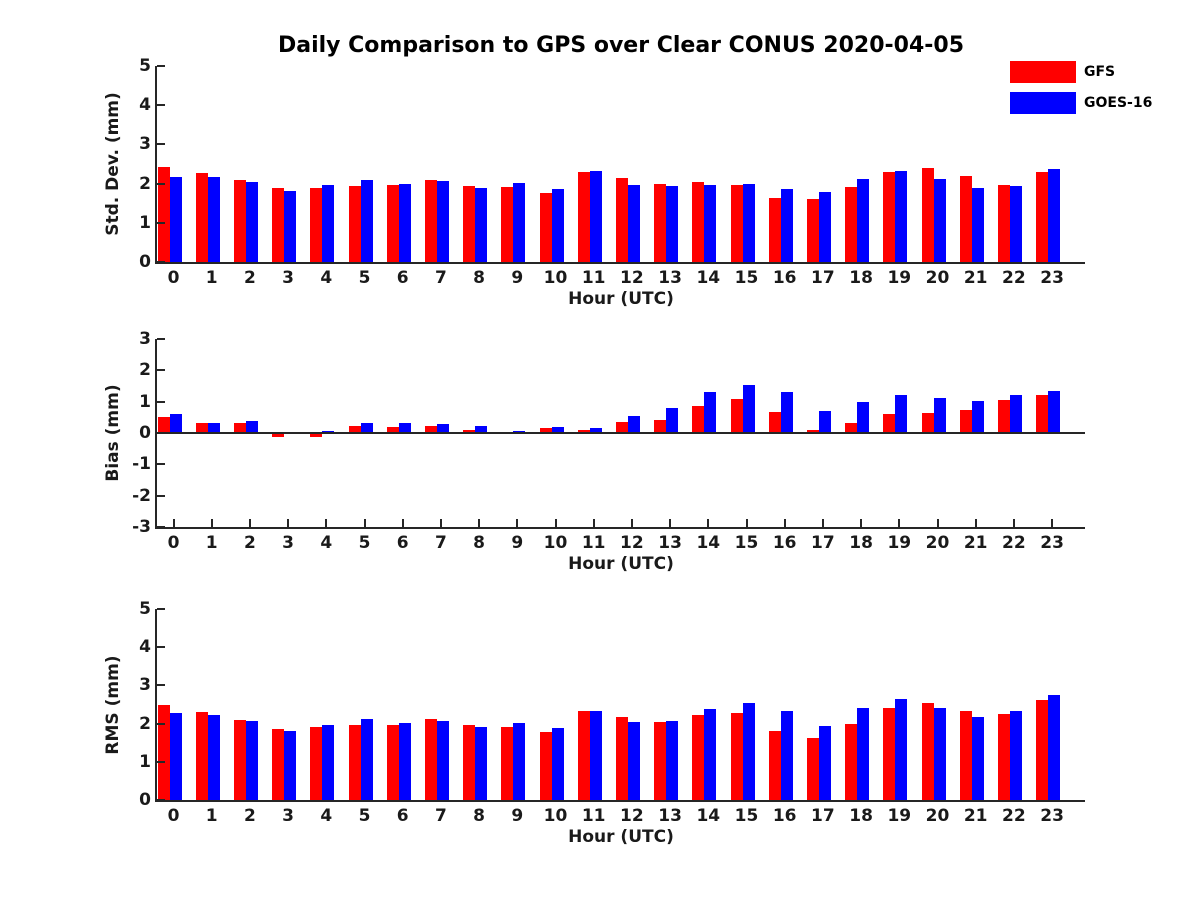  Describe the element at coordinates (620, 433) in the screenshot. I see `bias-zero-line` at that location.